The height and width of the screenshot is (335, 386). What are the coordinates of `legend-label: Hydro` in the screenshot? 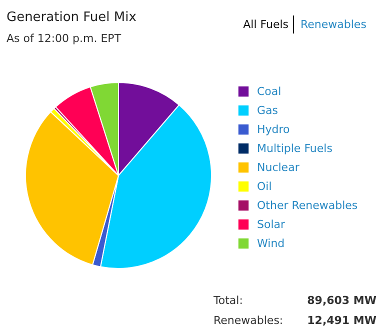 It's located at (273, 129).